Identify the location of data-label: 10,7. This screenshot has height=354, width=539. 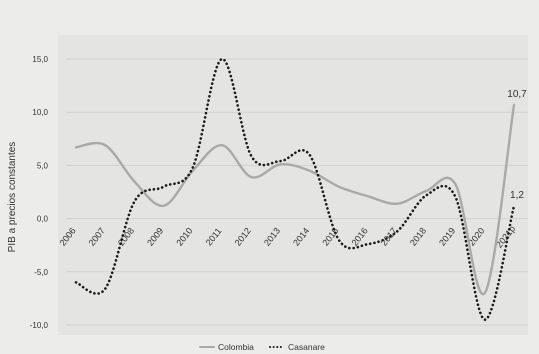
(517, 94).